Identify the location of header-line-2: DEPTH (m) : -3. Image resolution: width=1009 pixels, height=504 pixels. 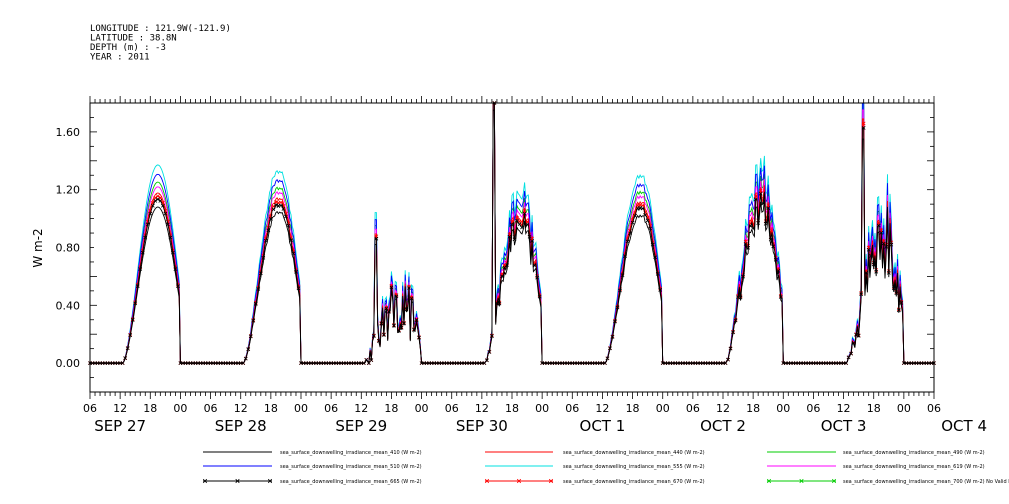
(128, 48).